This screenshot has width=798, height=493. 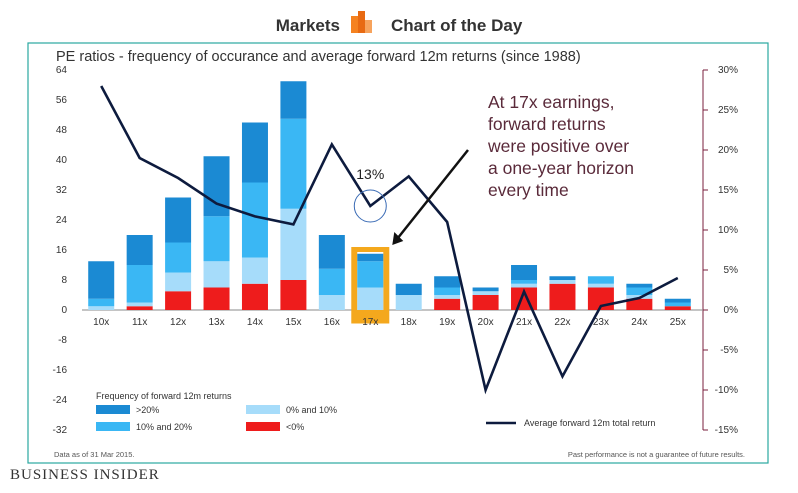 I want to click on right-tick-label: -5%, so click(x=729, y=350).